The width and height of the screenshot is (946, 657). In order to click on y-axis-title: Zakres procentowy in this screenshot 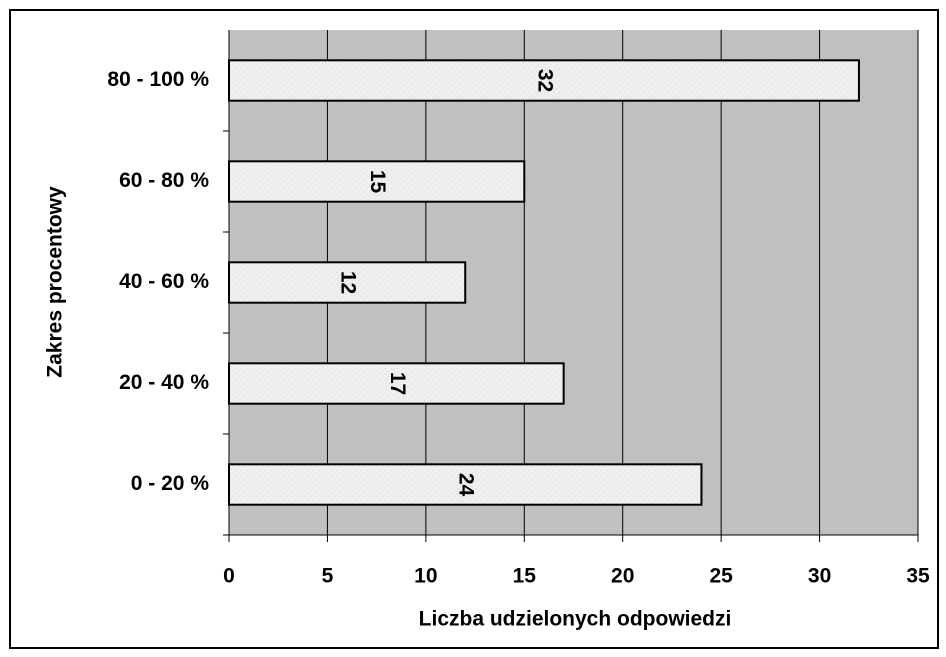, I will do `click(55, 282)`.